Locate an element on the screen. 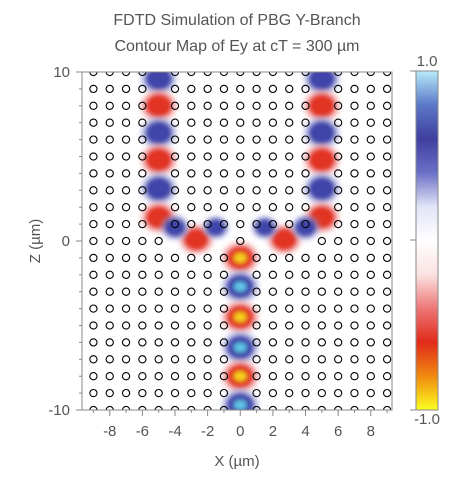  x-tick-label: 2 is located at coordinates (273, 431).